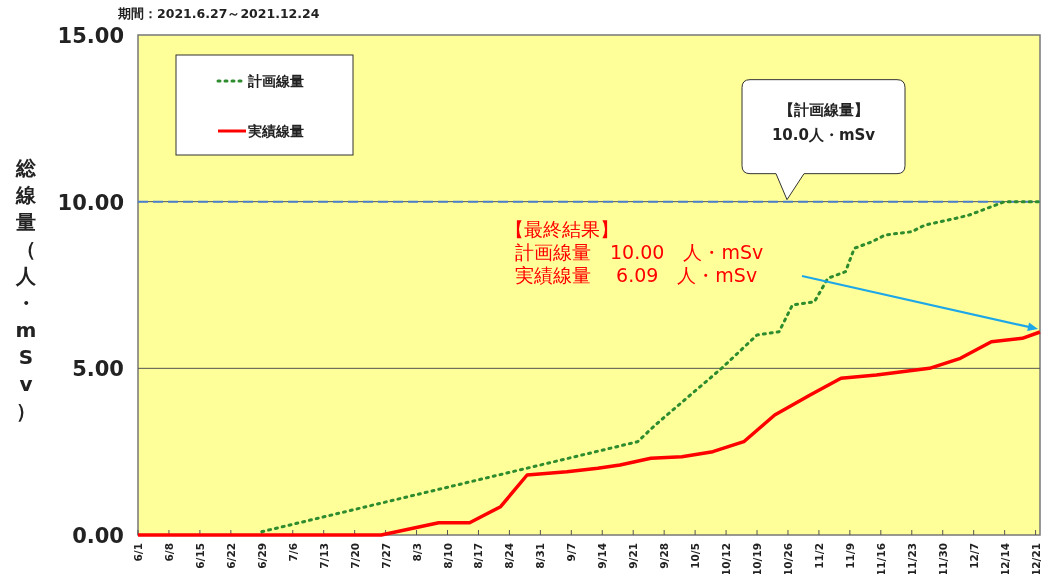 The width and height of the screenshot is (1045, 574). I want to click on x-tick-label: 8/24, so click(509, 556).